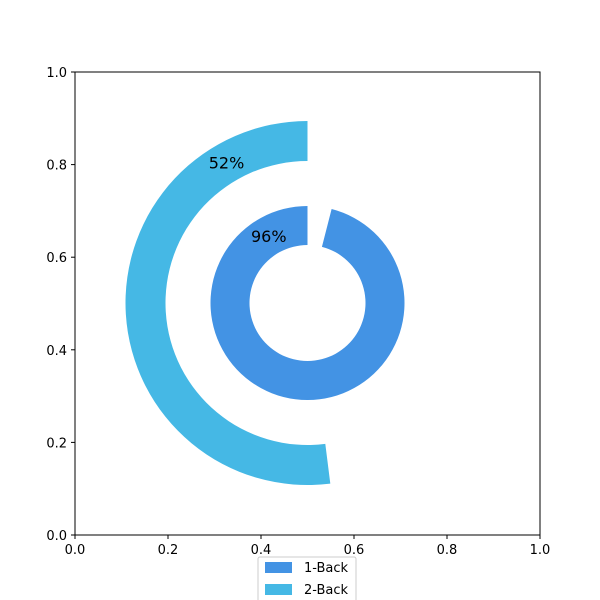  I want to click on y-tick-label: 0.2, so click(56, 443).